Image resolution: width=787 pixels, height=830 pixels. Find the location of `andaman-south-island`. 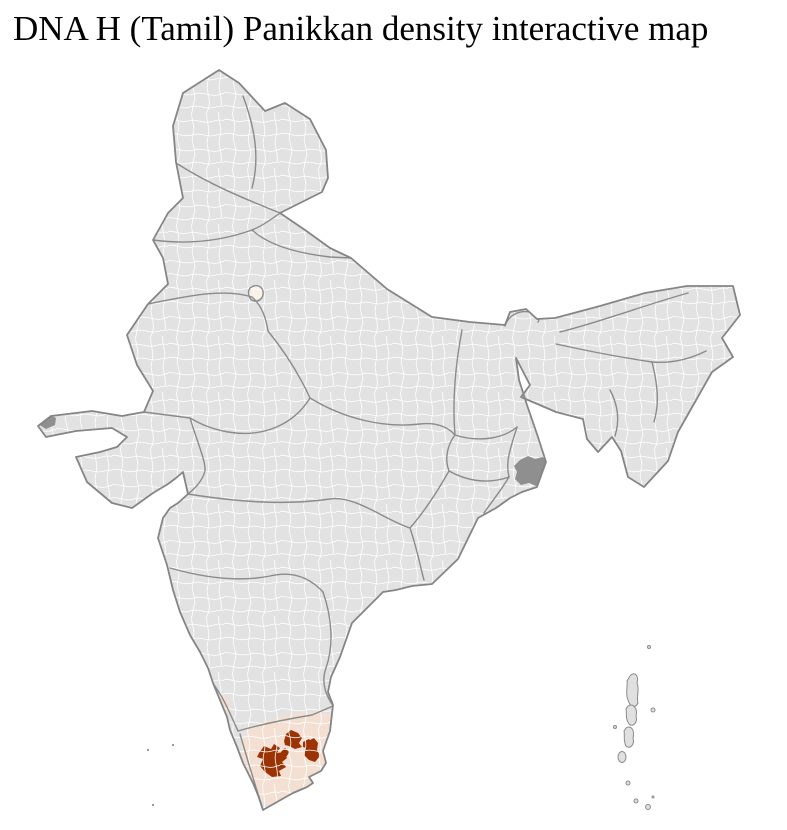

andaman-south-island is located at coordinates (628, 737).